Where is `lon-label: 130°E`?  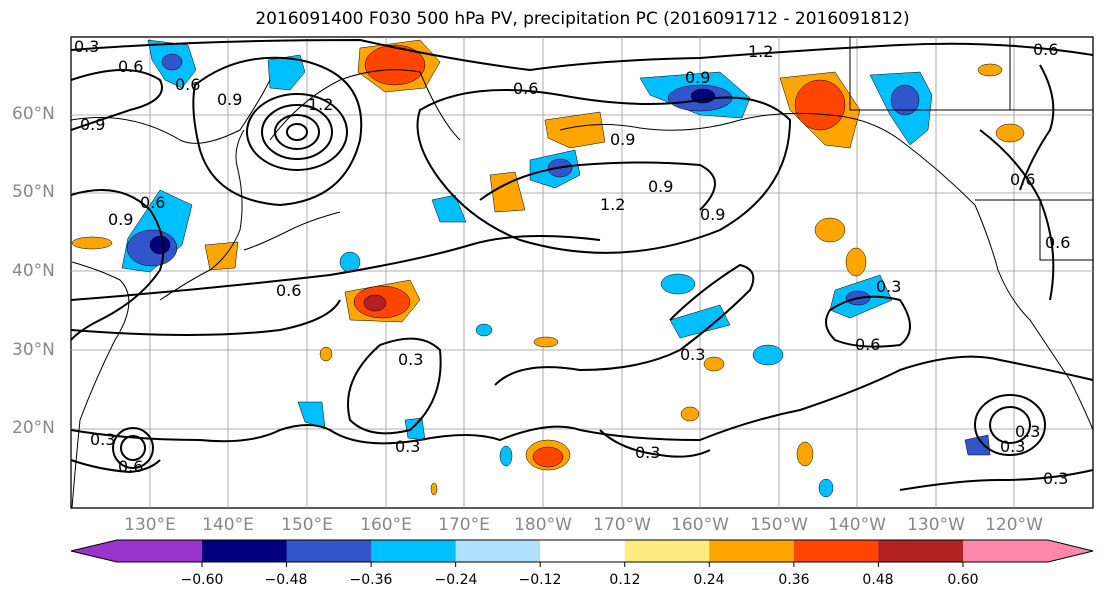 lon-label: 130°E is located at coordinates (150, 525).